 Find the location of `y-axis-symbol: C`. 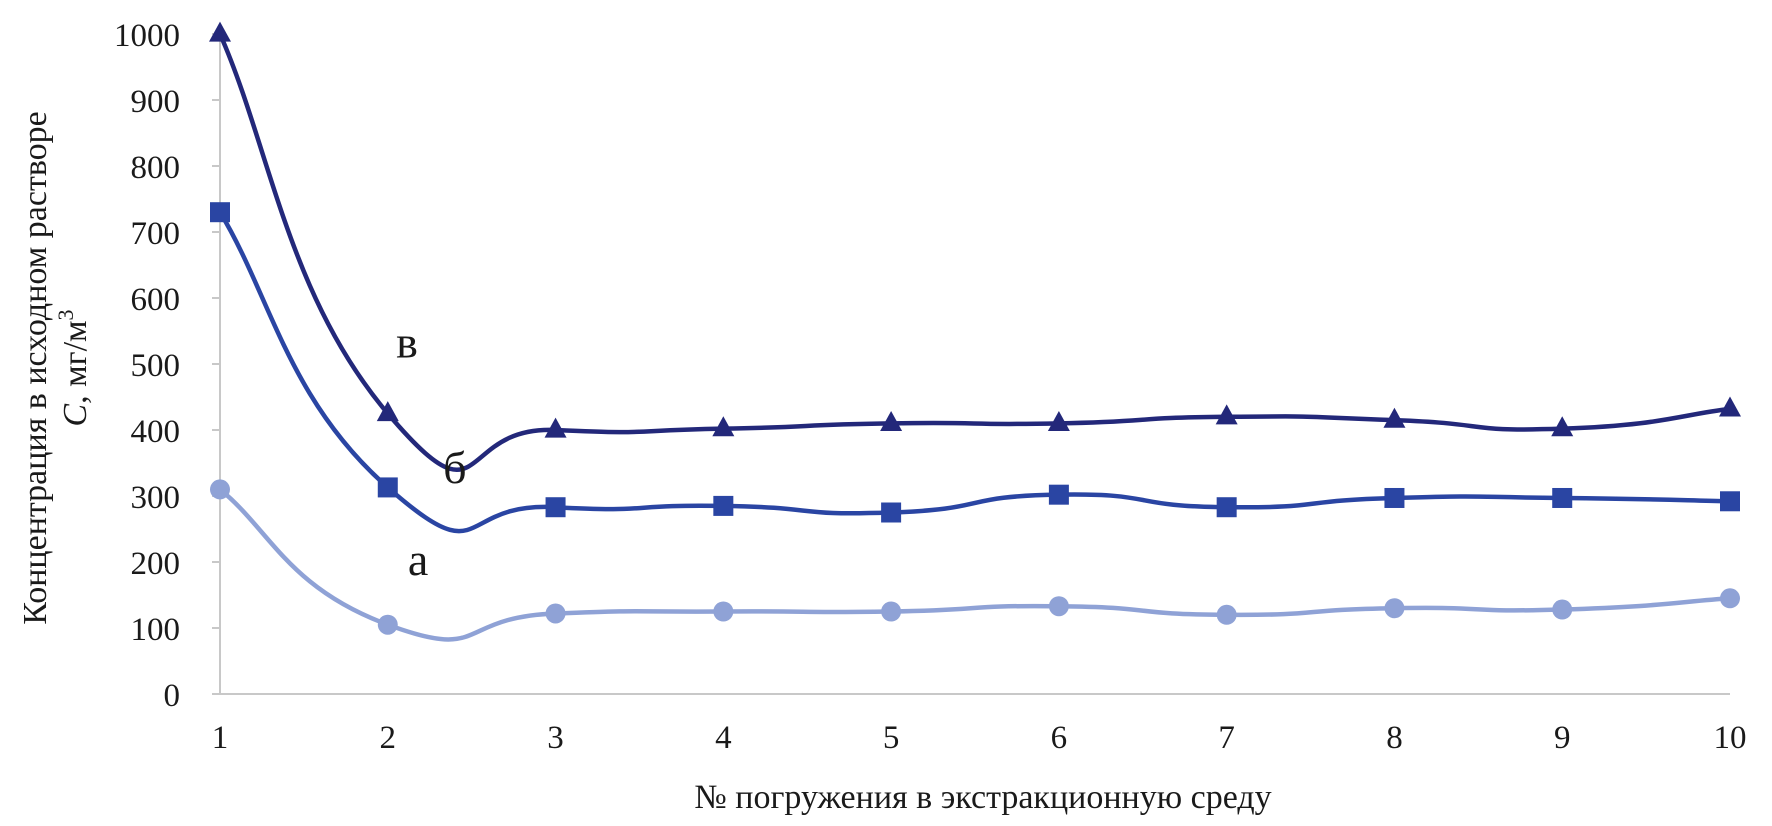

y-axis-symbol: C is located at coordinates (75, 415).